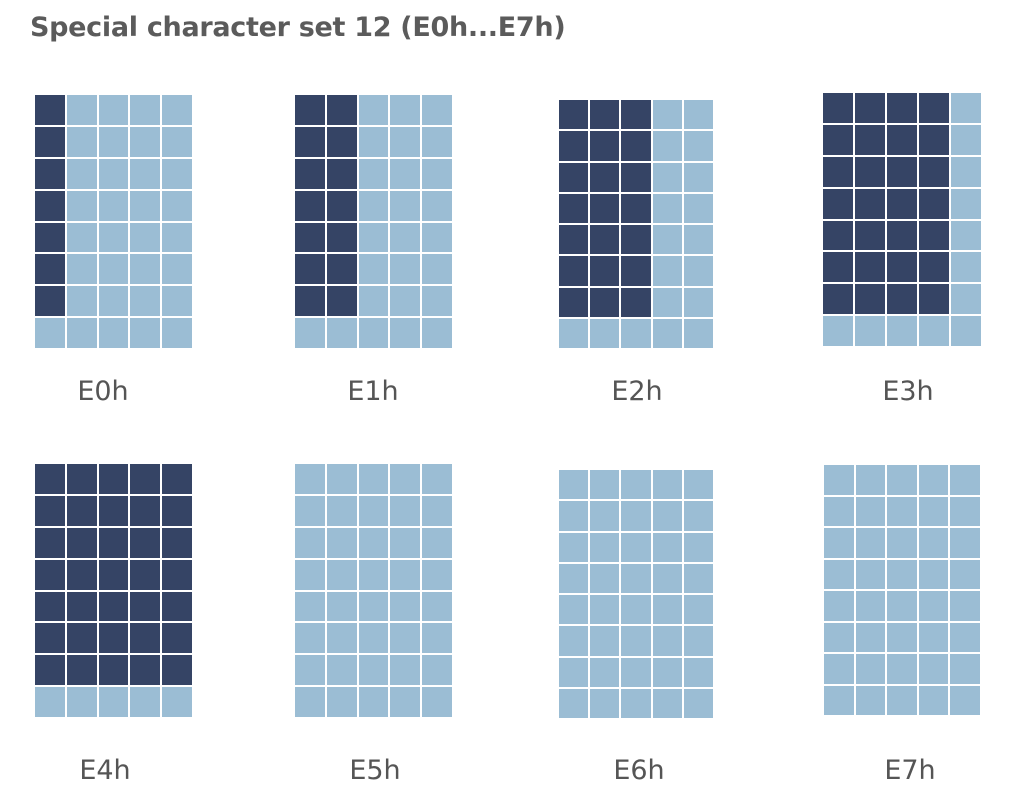  I want to click on char-e7h-grid, so click(902, 590).